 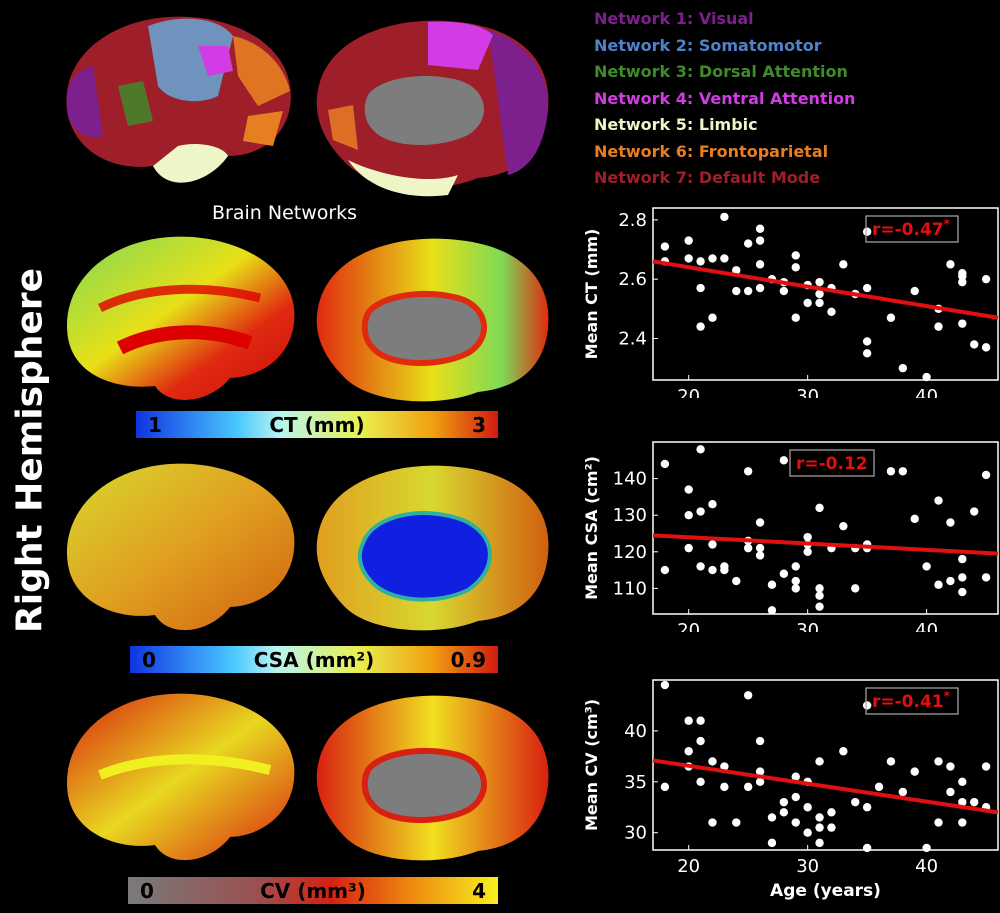 I want to click on legend-item-network-2: Network 2: Somatomotor, so click(x=708, y=45).